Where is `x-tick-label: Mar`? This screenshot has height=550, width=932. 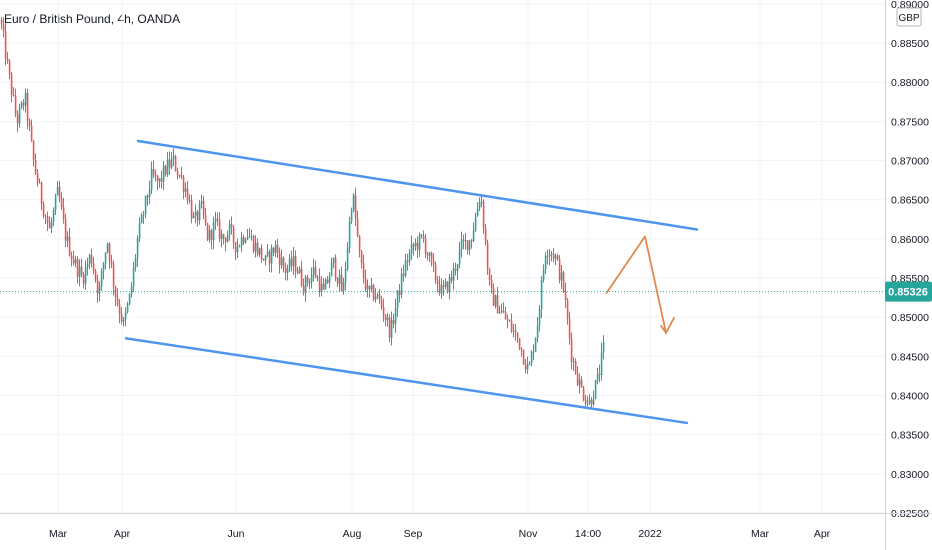
x-tick-label: Mar is located at coordinates (58, 534).